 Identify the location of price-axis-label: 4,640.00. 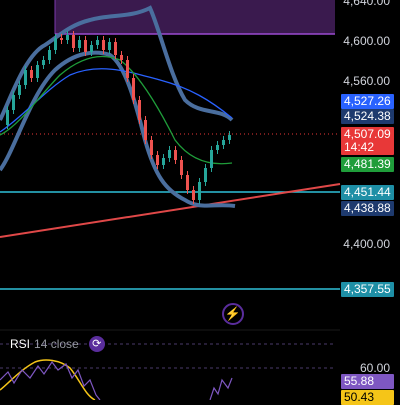
(366, 4).